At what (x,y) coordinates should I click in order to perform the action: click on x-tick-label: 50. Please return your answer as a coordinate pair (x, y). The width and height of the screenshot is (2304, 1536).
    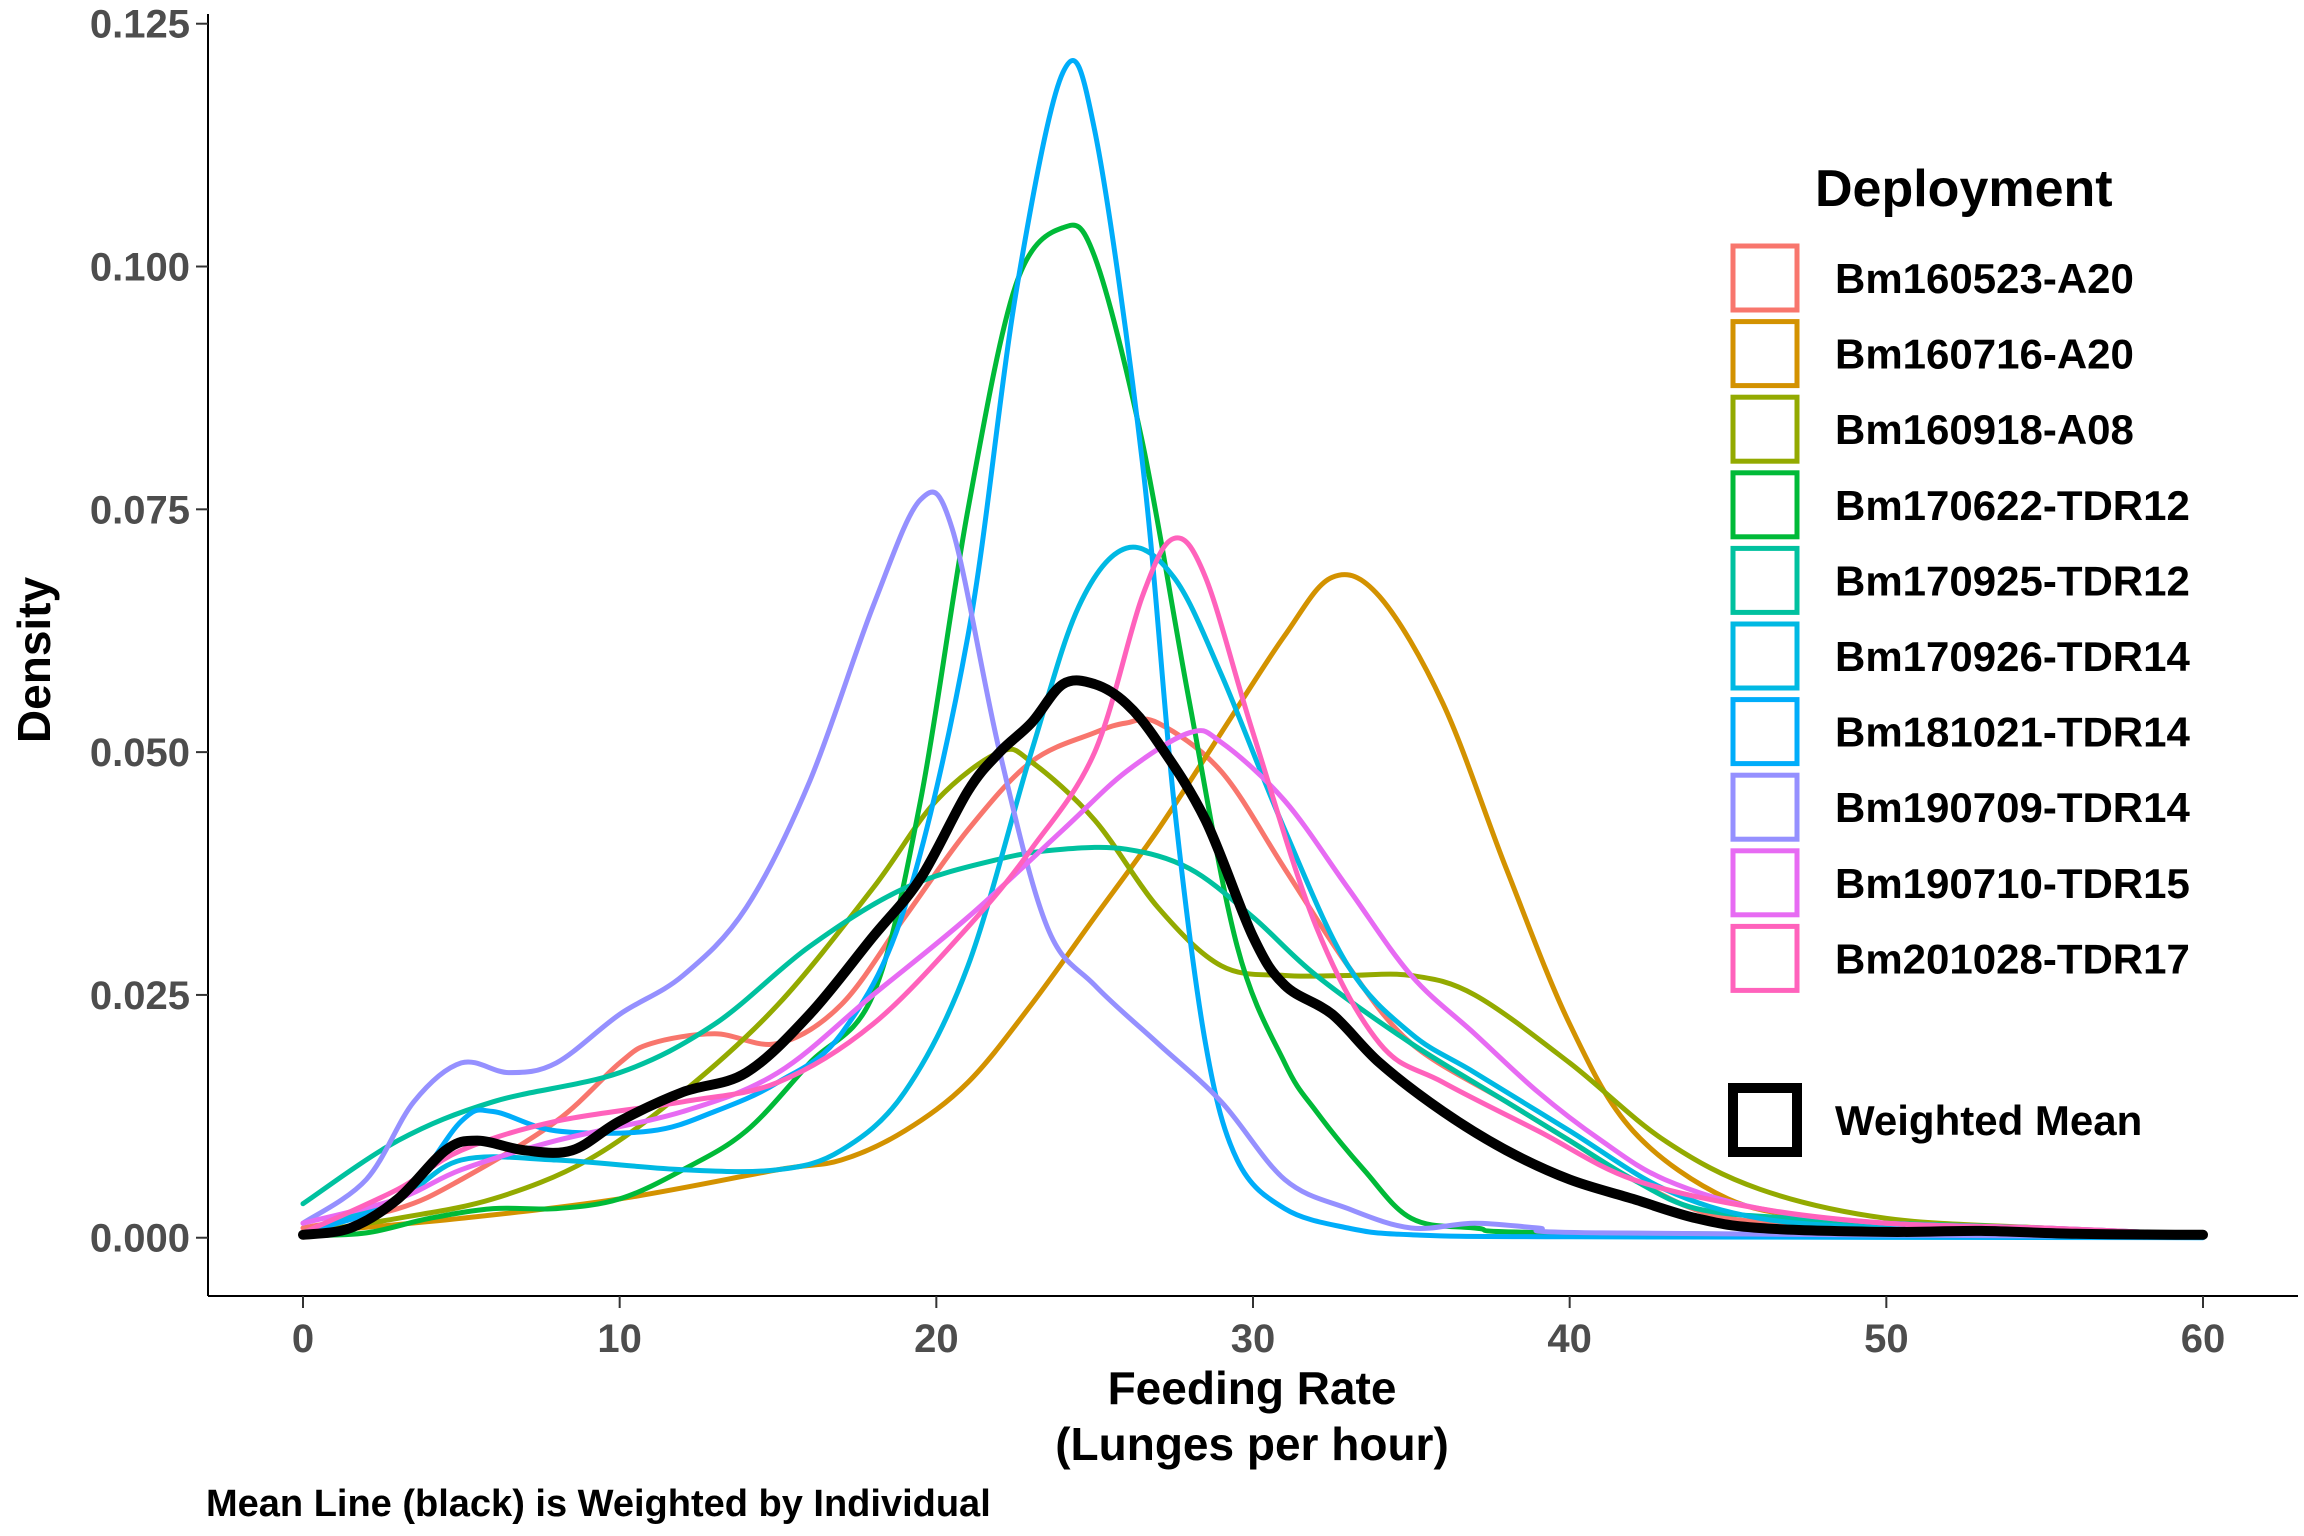
    Looking at the image, I should click on (1886, 1339).